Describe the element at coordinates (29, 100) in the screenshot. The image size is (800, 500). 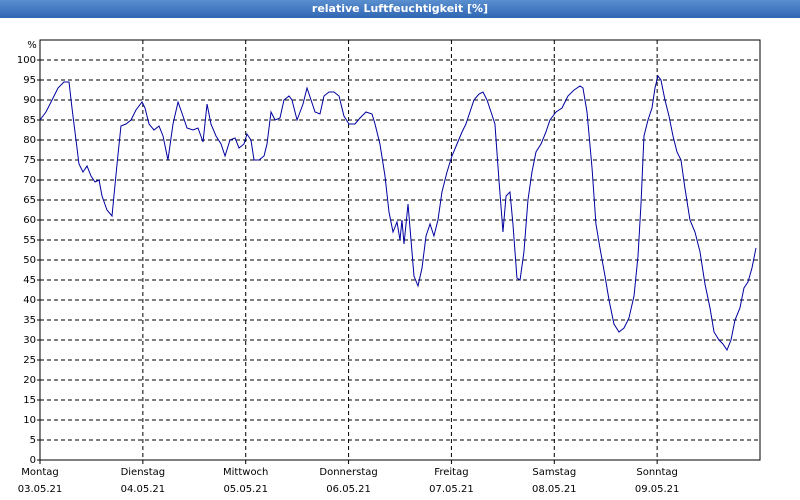
I see `y-tick-label: 90` at that location.